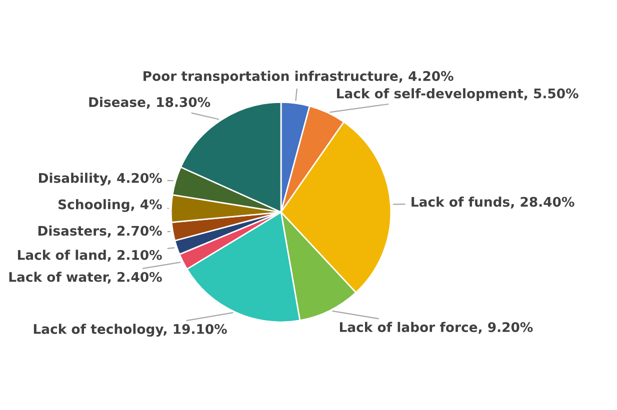  Describe the element at coordinates (149, 102) in the screenshot. I see `slice-label: Disease, 18.30%` at that location.